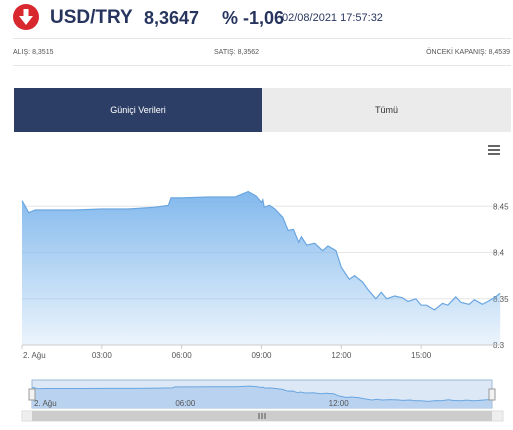 Image resolution: width=513 pixels, height=430 pixels. Describe the element at coordinates (339, 403) in the screenshot. I see `navigator-tick-label: 12:00` at that location.